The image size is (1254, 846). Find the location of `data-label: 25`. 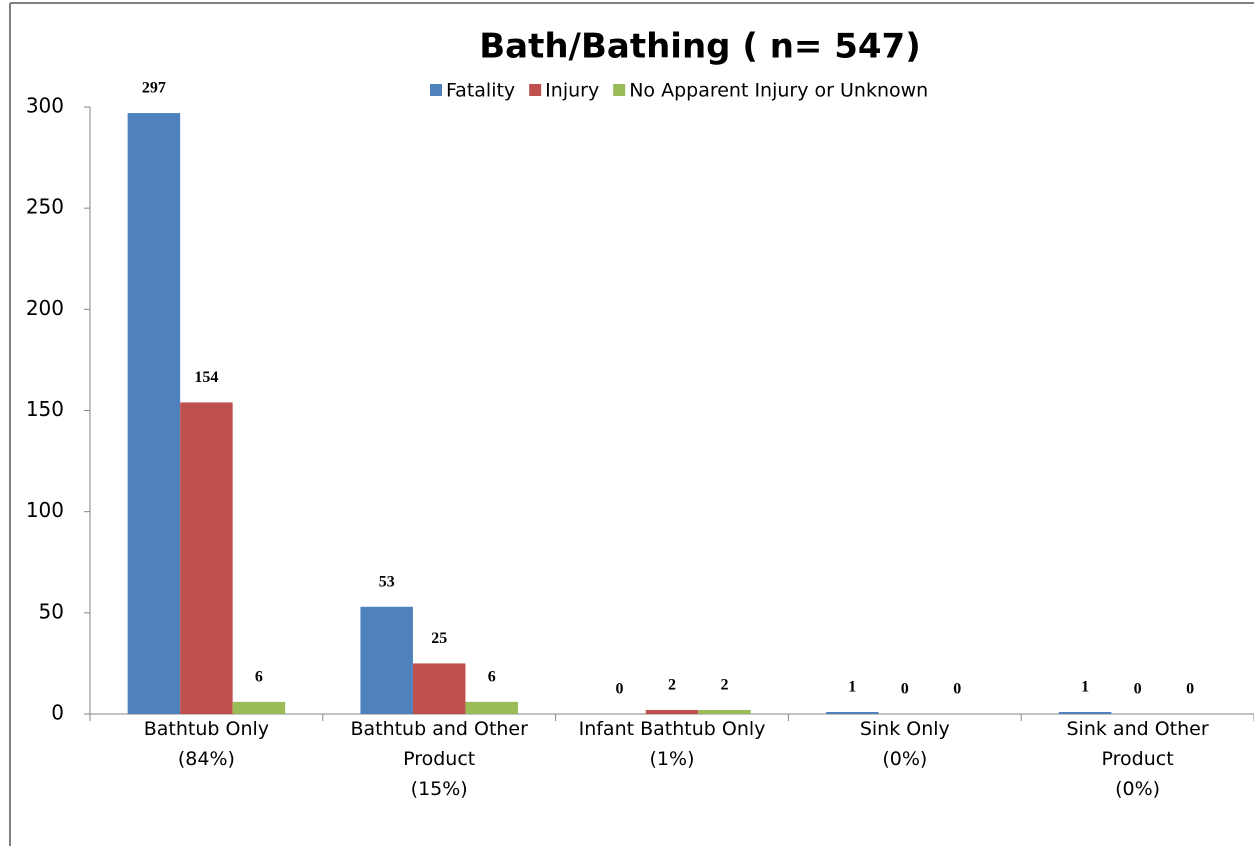

data-label: 25 is located at coordinates (439, 638).